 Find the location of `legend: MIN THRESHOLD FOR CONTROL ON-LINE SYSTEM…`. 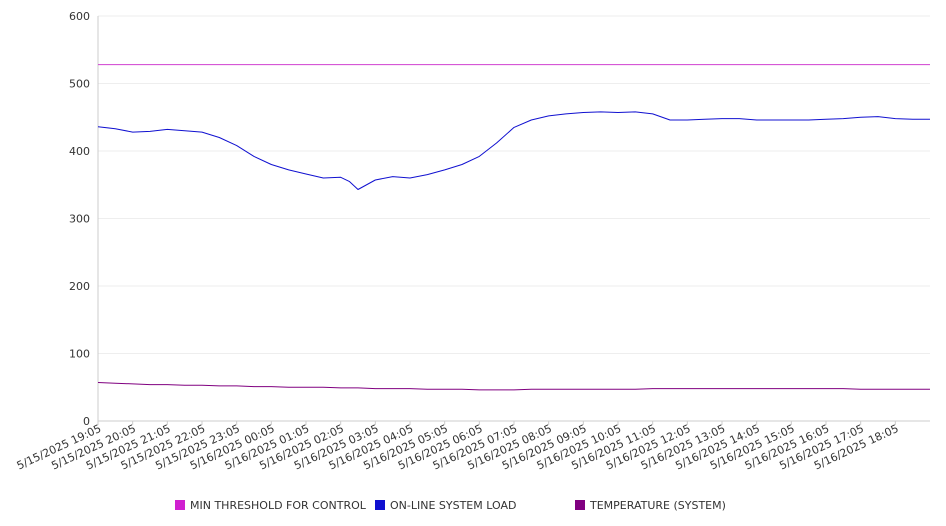

legend: MIN THRESHOLD FOR CONTROL ON-LINE SYSTEM… is located at coordinates (450, 505).